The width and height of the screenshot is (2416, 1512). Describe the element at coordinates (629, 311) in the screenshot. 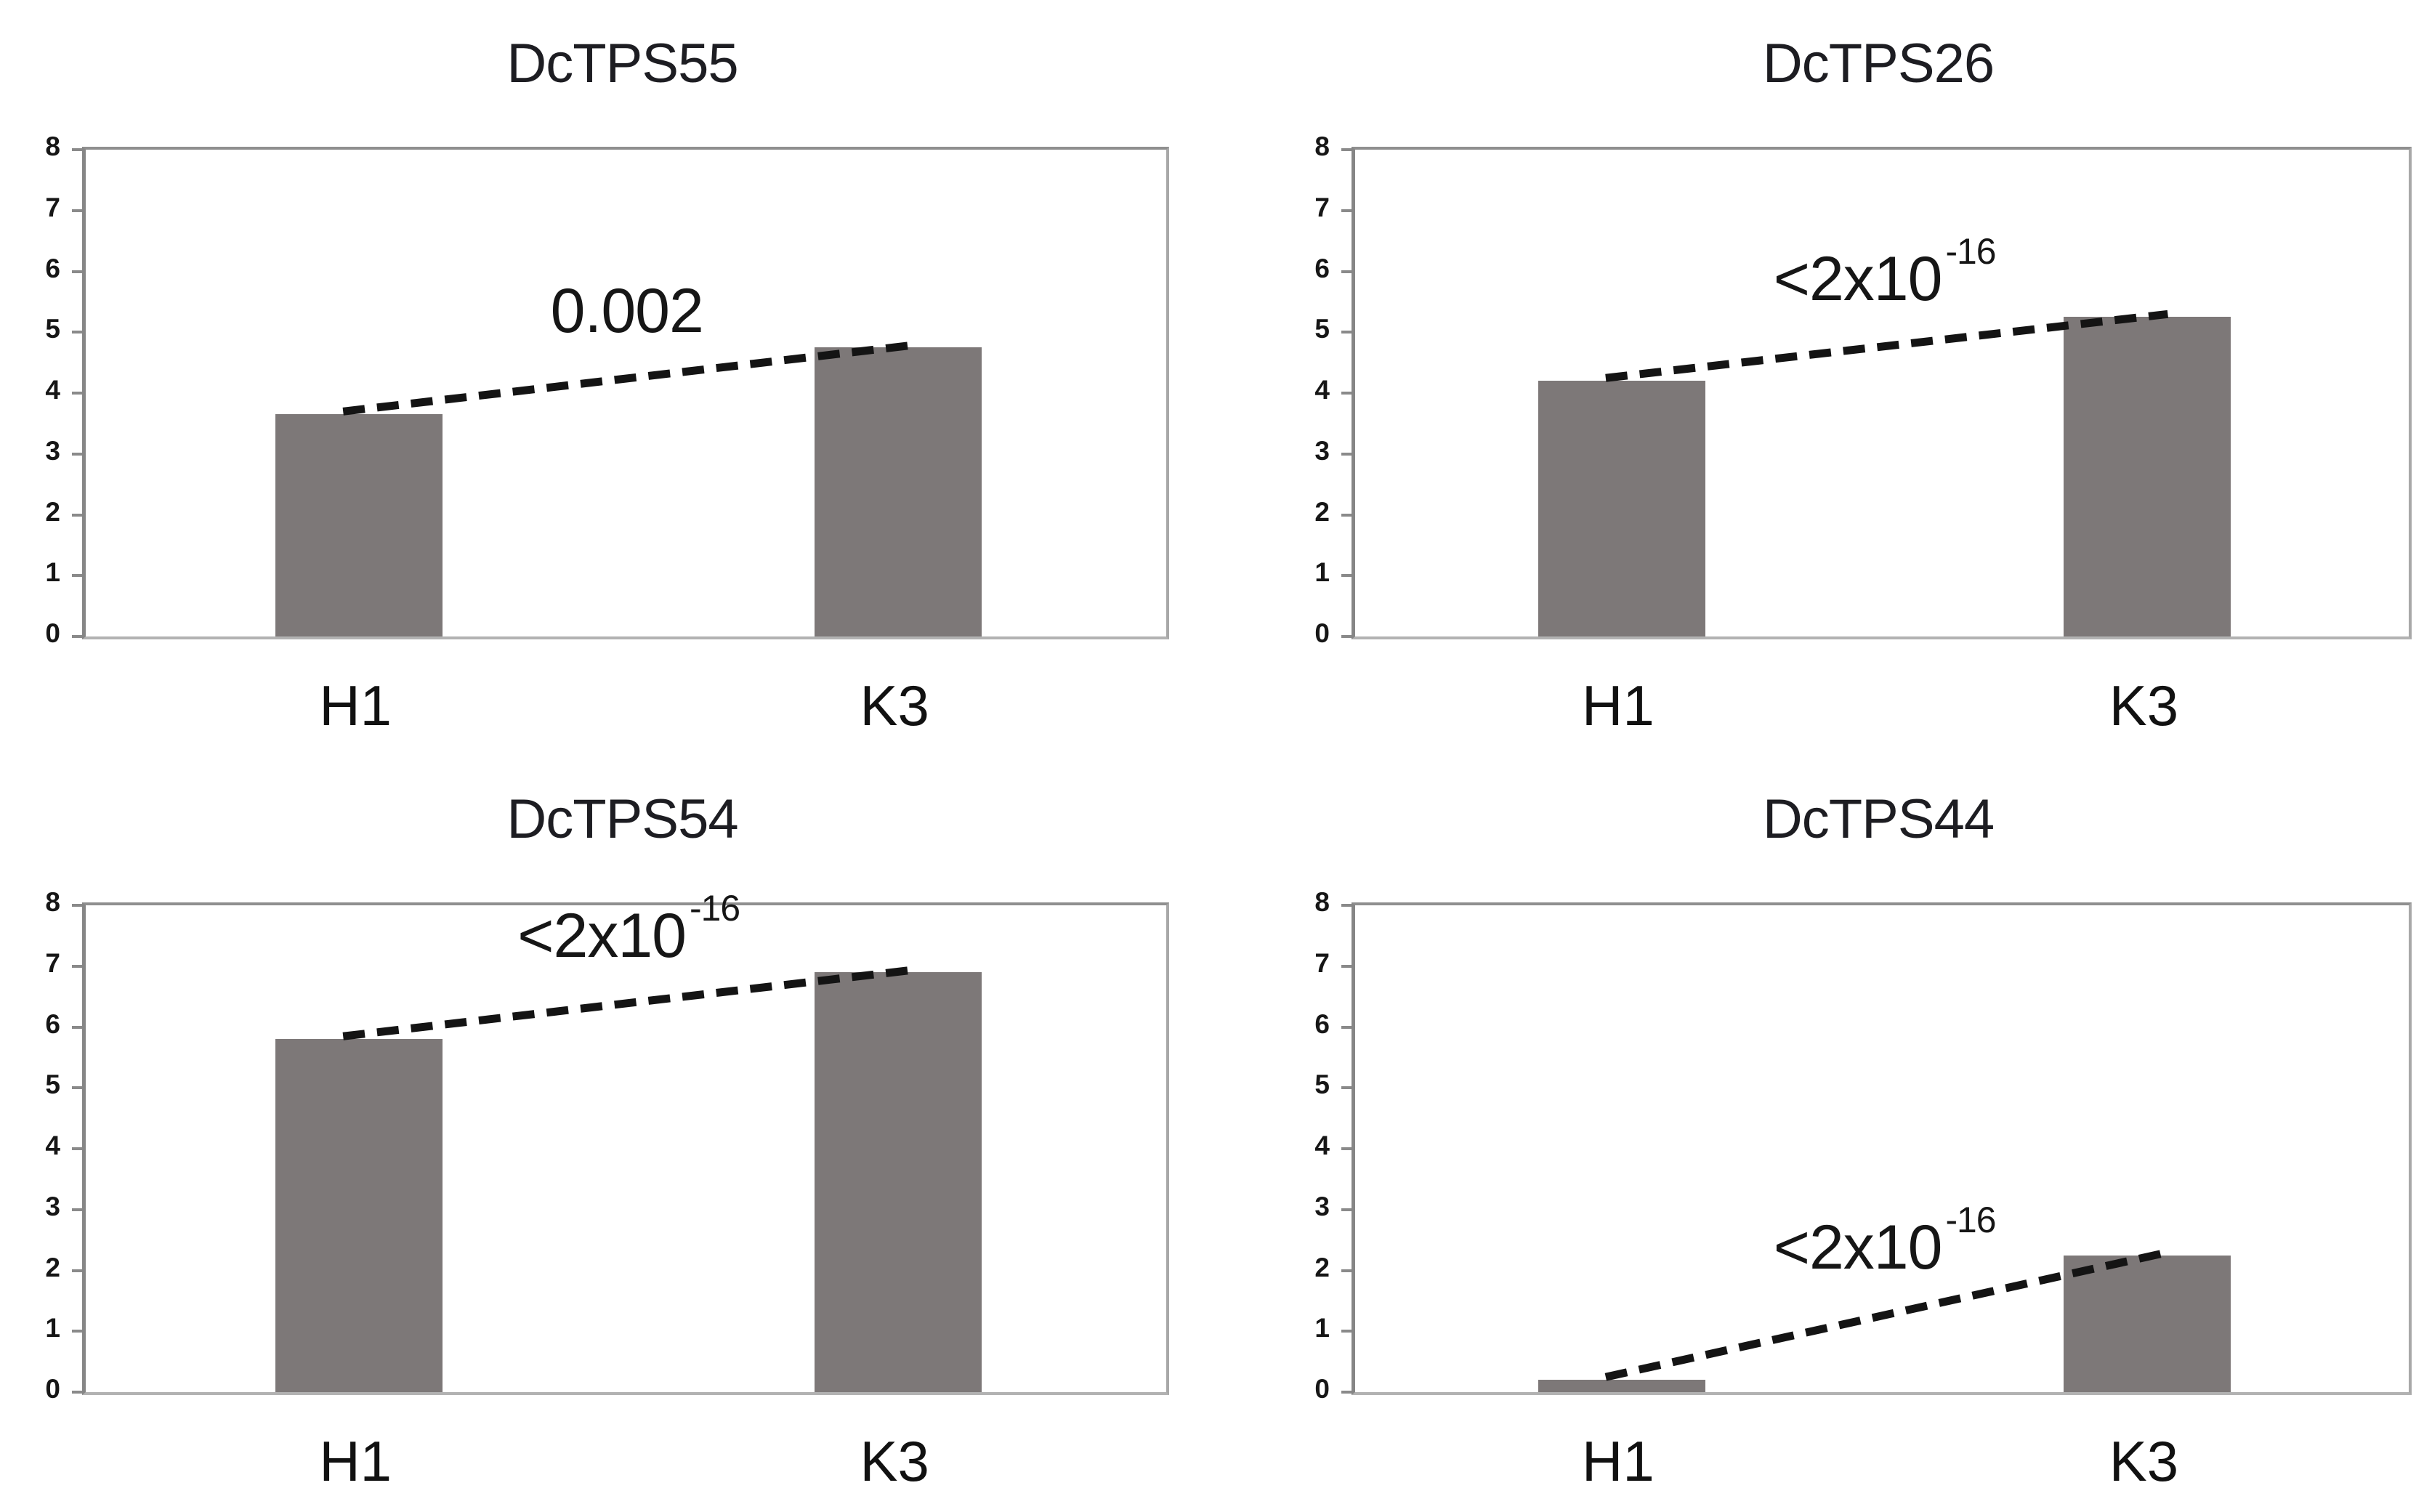

I see `p-value-annotation: 0.002` at that location.